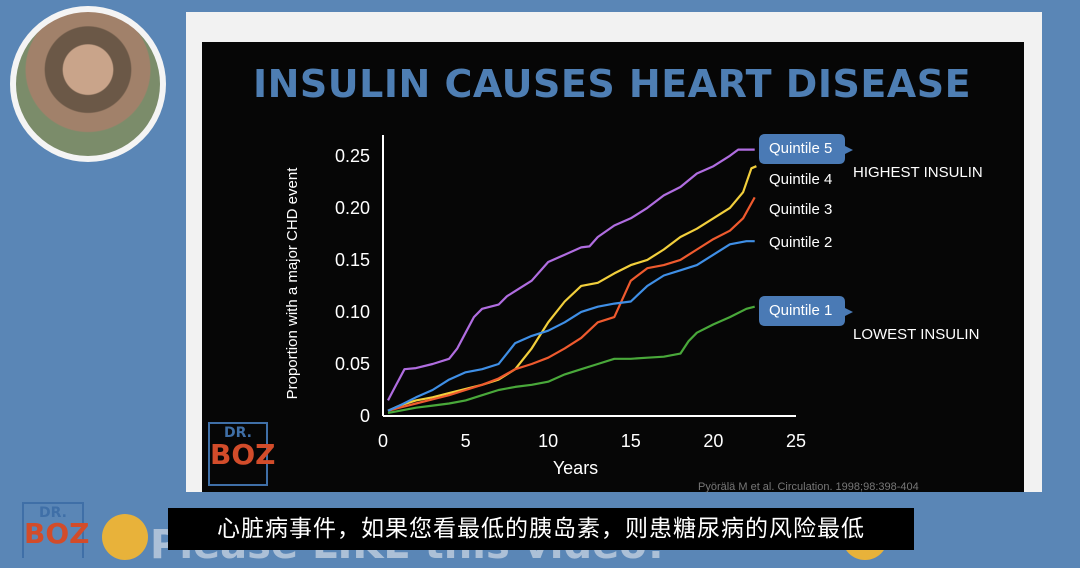 Image resolution: width=1080 pixels, height=568 pixels. Describe the element at coordinates (238, 433) in the screenshot. I see `slide-logo-top: DR.` at that location.